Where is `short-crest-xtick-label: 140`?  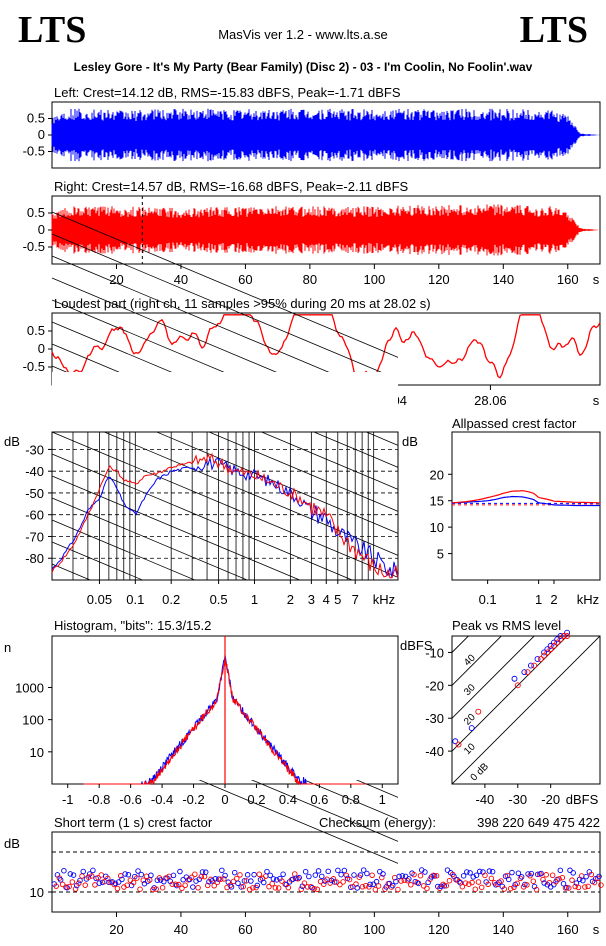 short-crest-xtick-label: 140 is located at coordinates (503, 929).